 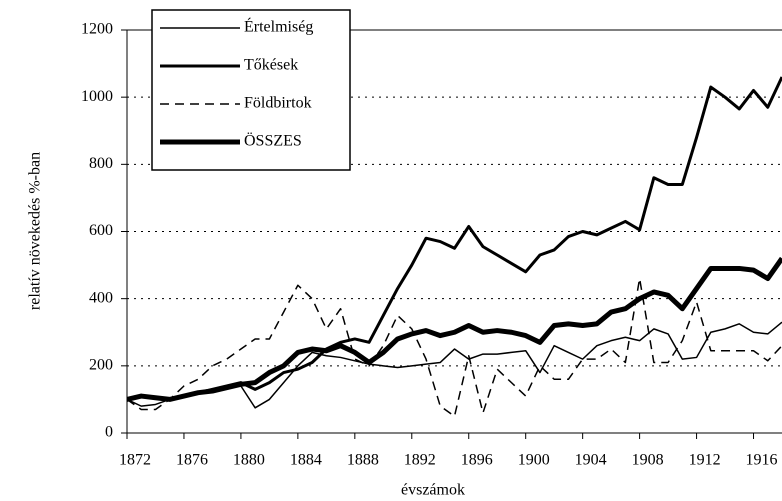 I want to click on x-tick-label: 1896, so click(x=477, y=460).